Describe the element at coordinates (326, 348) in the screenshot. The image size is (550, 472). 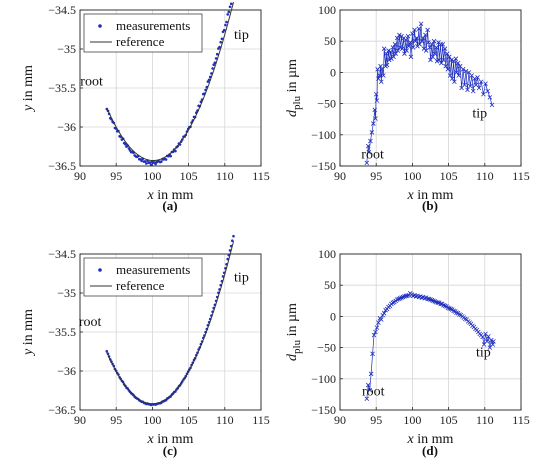
I see `y-tick-label: −50` at that location.